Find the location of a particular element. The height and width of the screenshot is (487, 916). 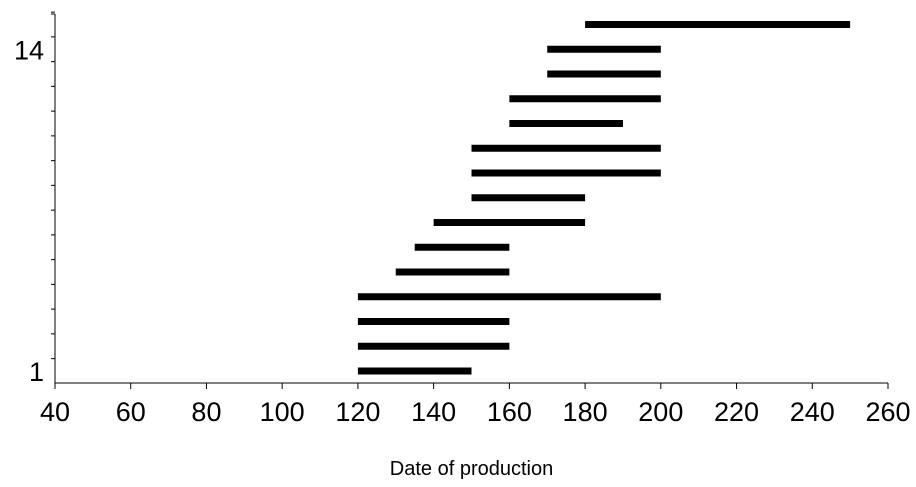

x-axis: 40 60 80 100 120 140 160 180 200 220 240 260 is located at coordinates (475, 404).